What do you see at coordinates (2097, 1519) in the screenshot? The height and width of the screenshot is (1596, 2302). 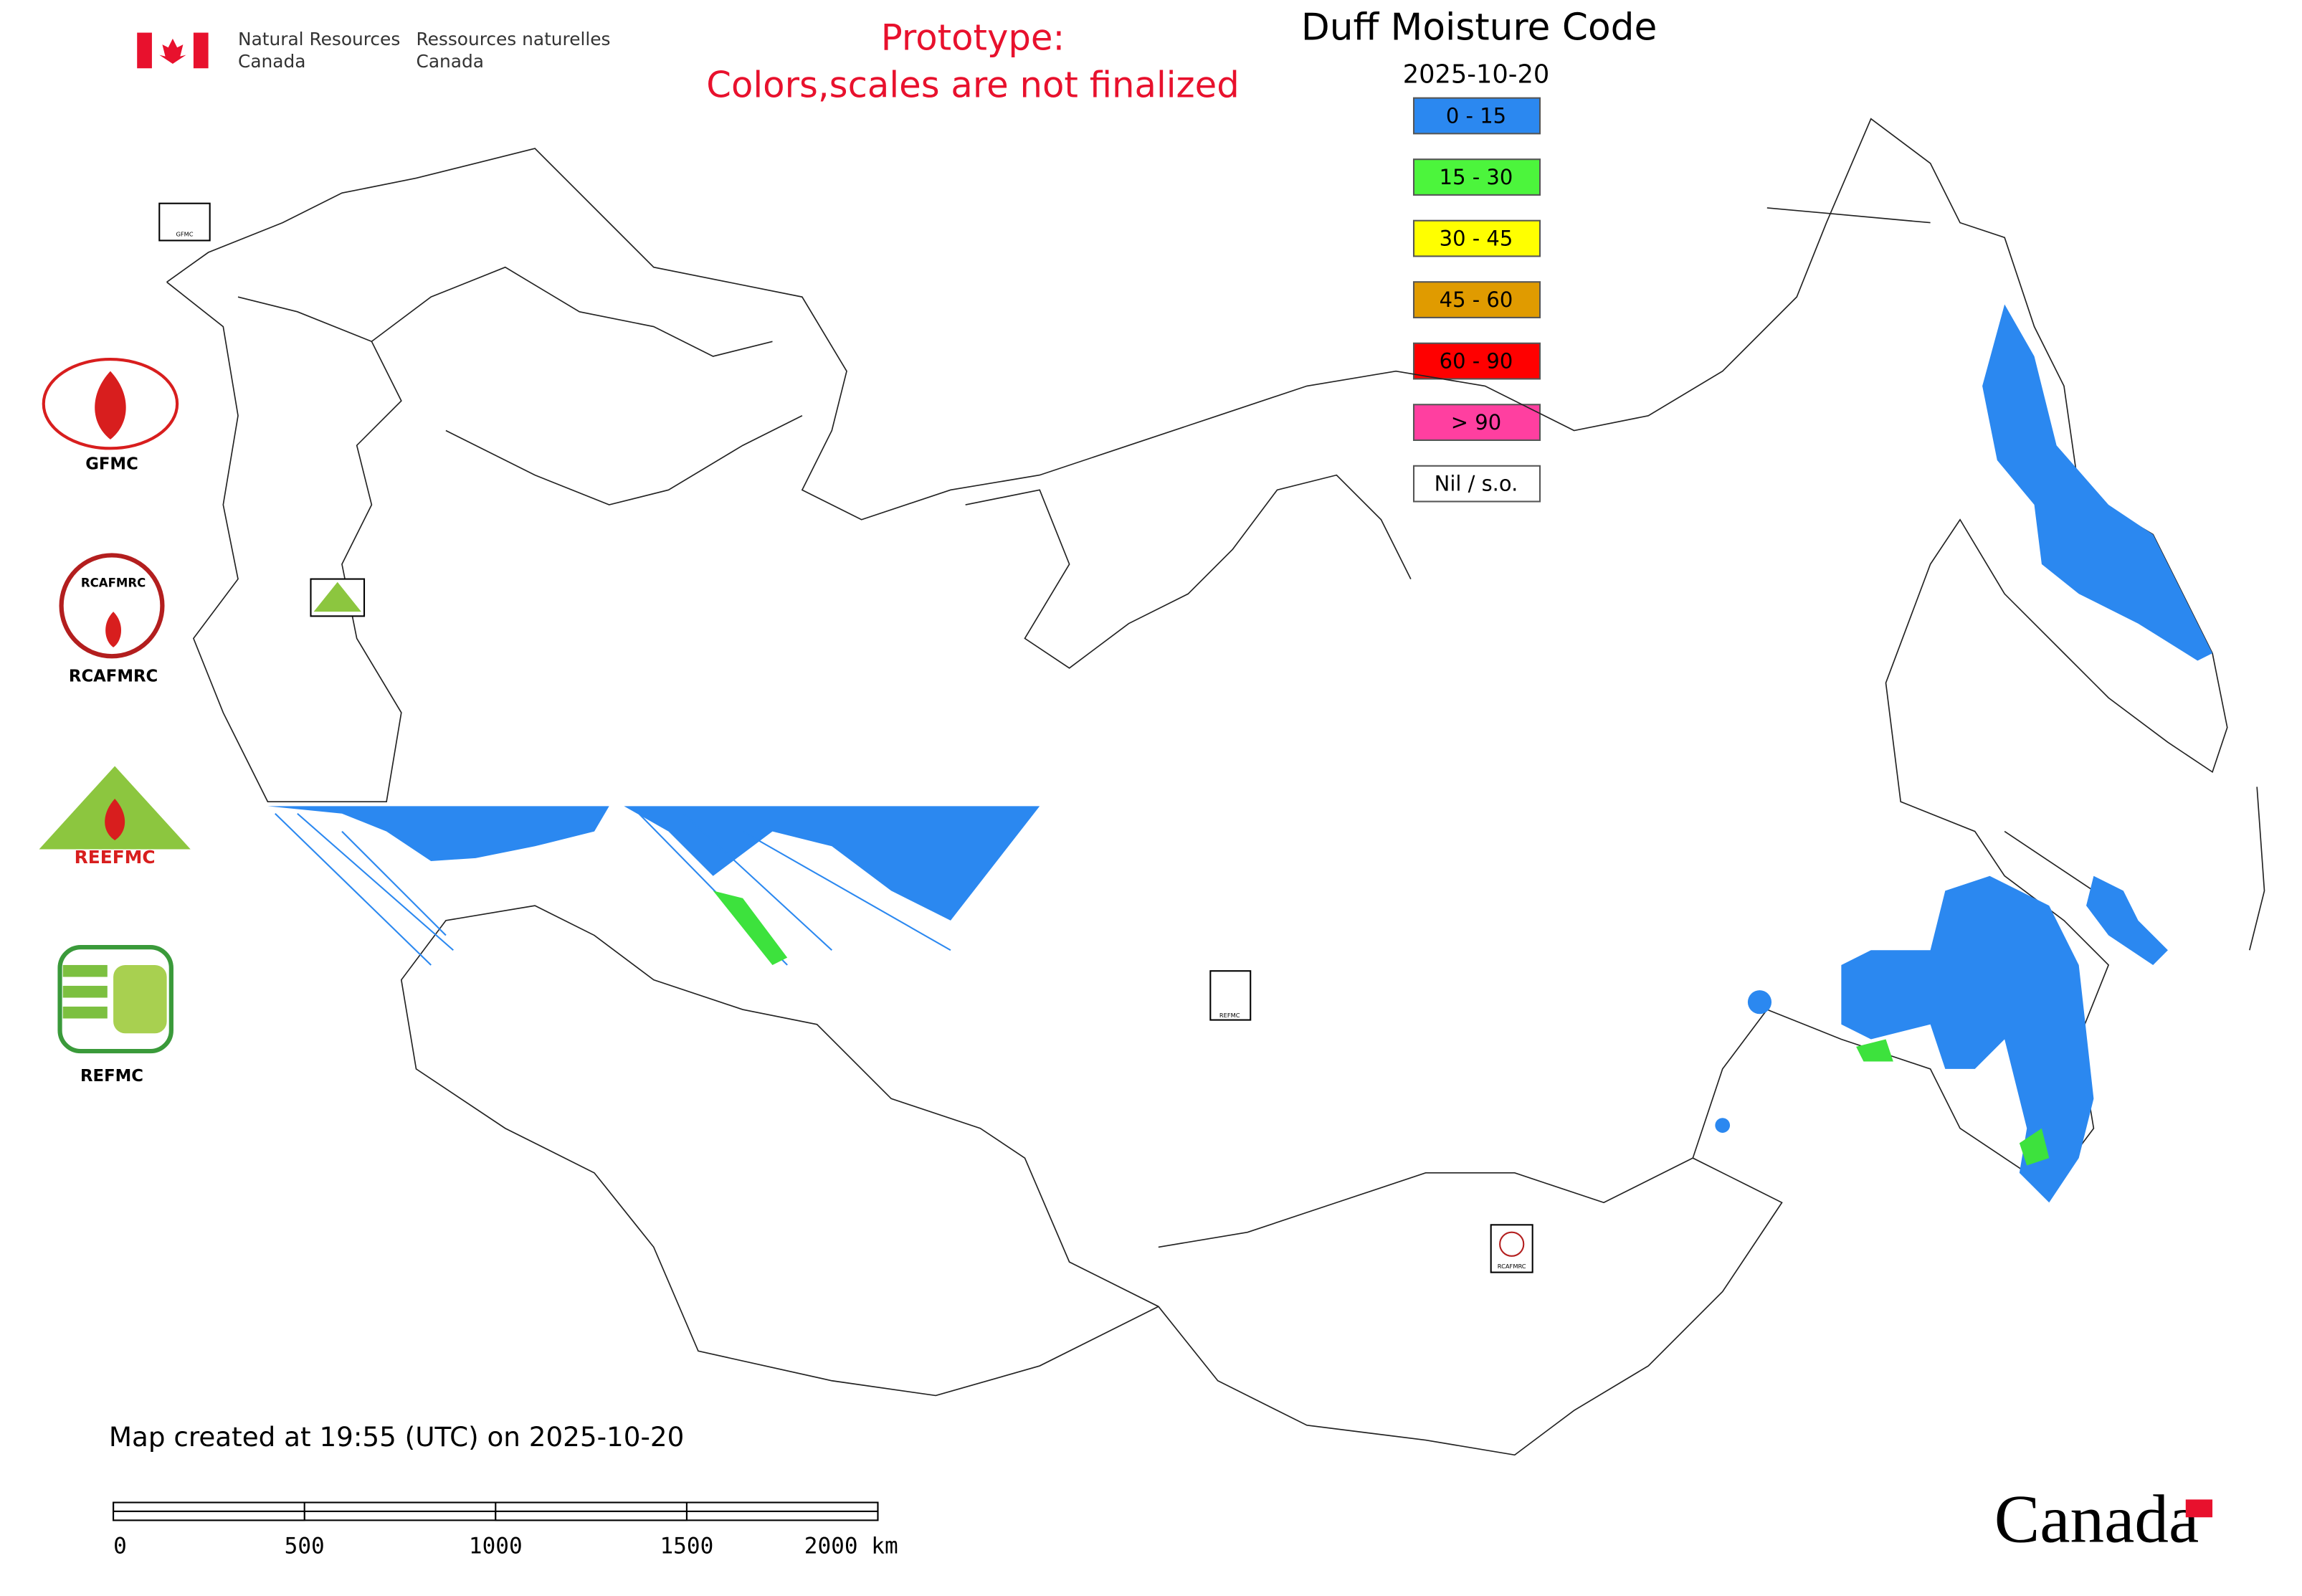 I see `canada-wordmark: Canada` at bounding box center [2097, 1519].